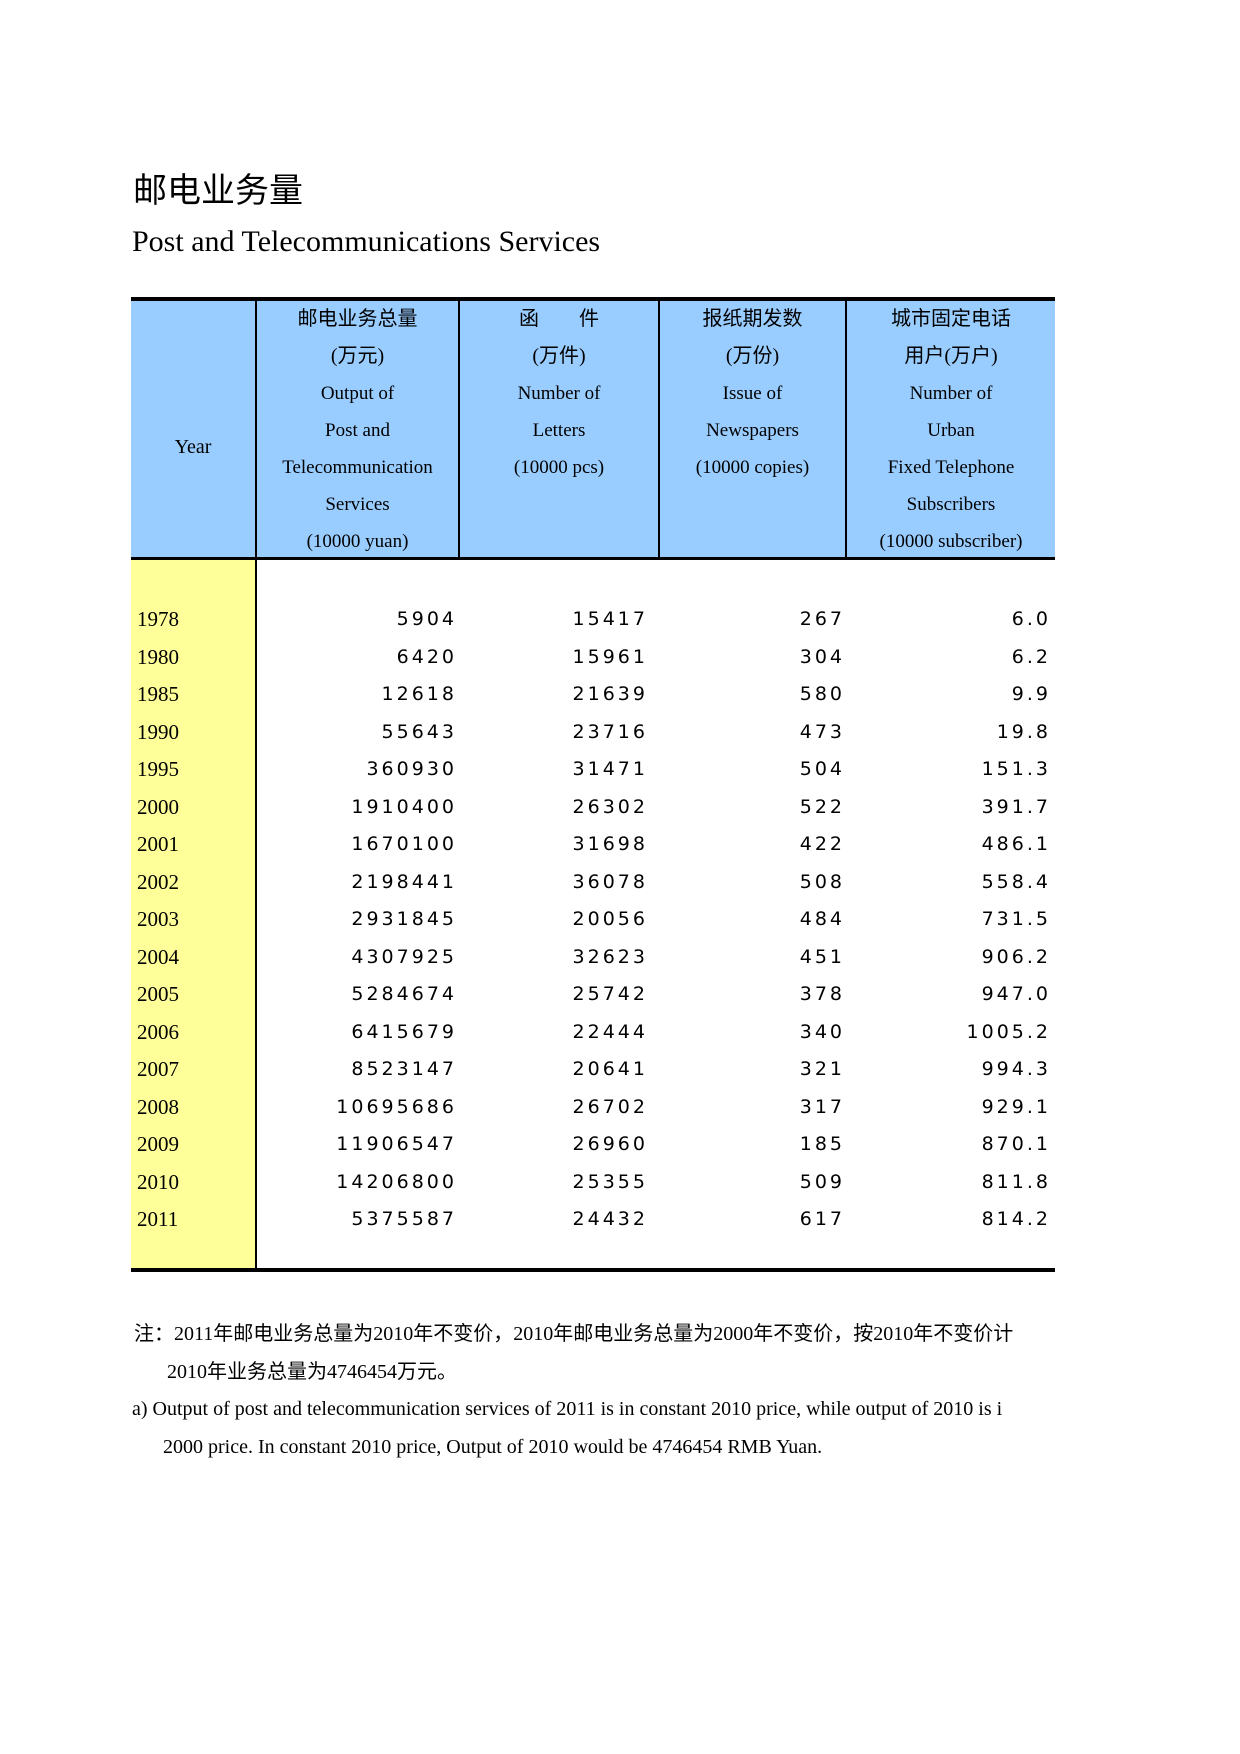 The image size is (1240, 1754). Describe the element at coordinates (1016, 919) in the screenshot. I see `fixed-value-cell: 731.5` at that location.